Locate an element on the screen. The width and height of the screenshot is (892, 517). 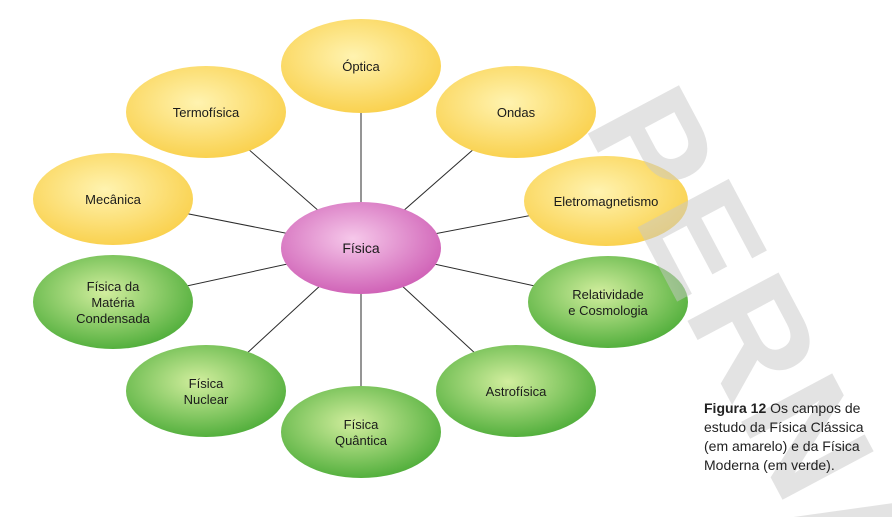
node-termofisica: Termofísica is located at coordinates (206, 112).